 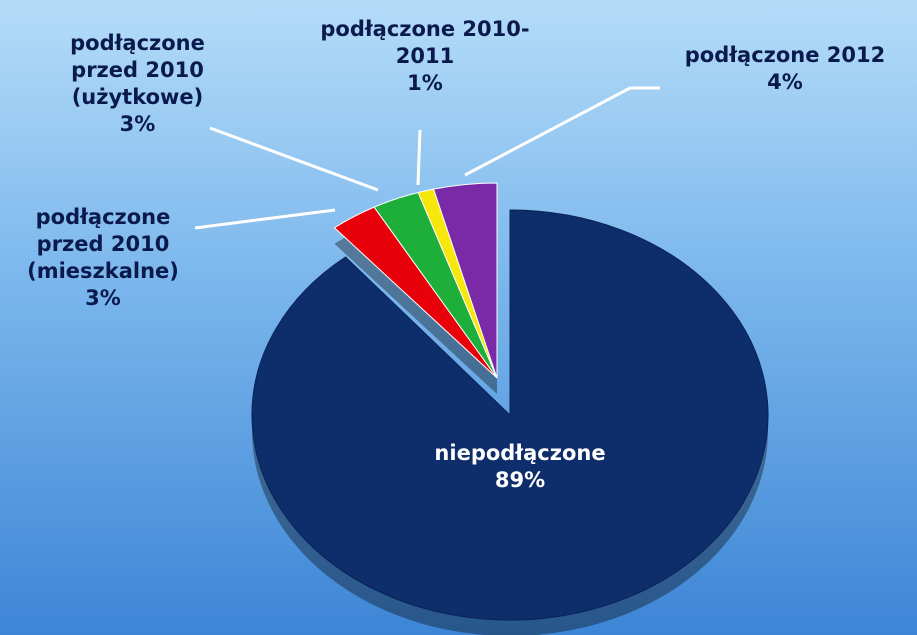 What do you see at coordinates (520, 466) in the screenshot?
I see `slice-label: niepodłączone 89%` at bounding box center [520, 466].